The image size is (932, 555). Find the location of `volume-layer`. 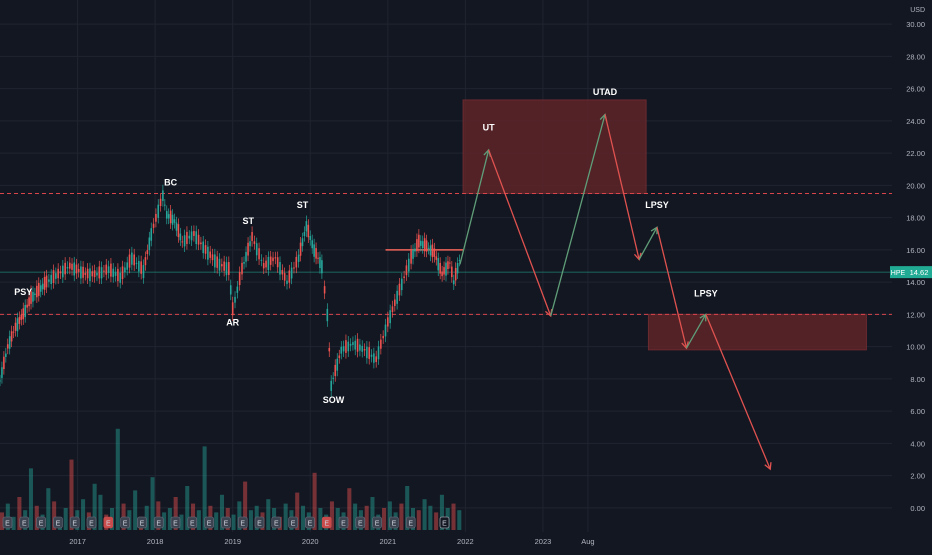

volume-layer is located at coordinates (231, 479).